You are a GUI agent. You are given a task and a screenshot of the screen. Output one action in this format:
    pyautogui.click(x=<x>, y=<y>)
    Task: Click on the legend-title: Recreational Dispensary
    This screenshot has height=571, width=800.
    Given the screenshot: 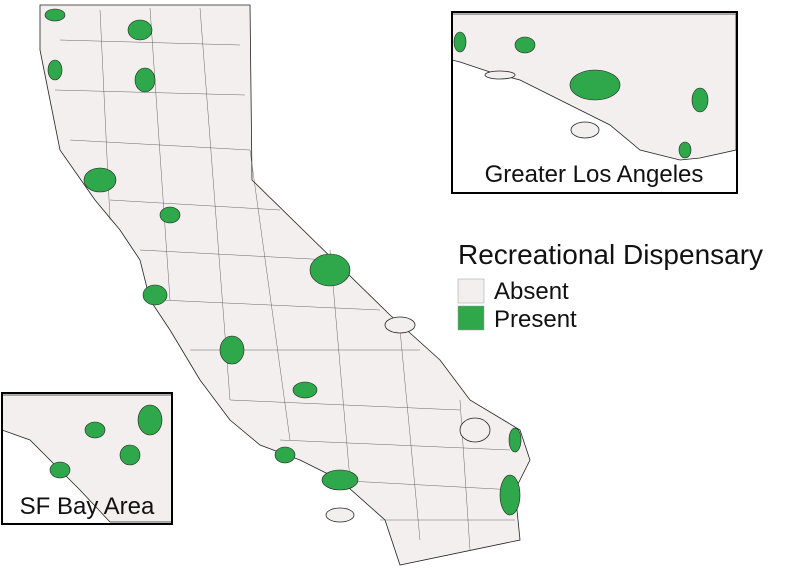 What is the action you would take?
    pyautogui.click(x=610, y=254)
    